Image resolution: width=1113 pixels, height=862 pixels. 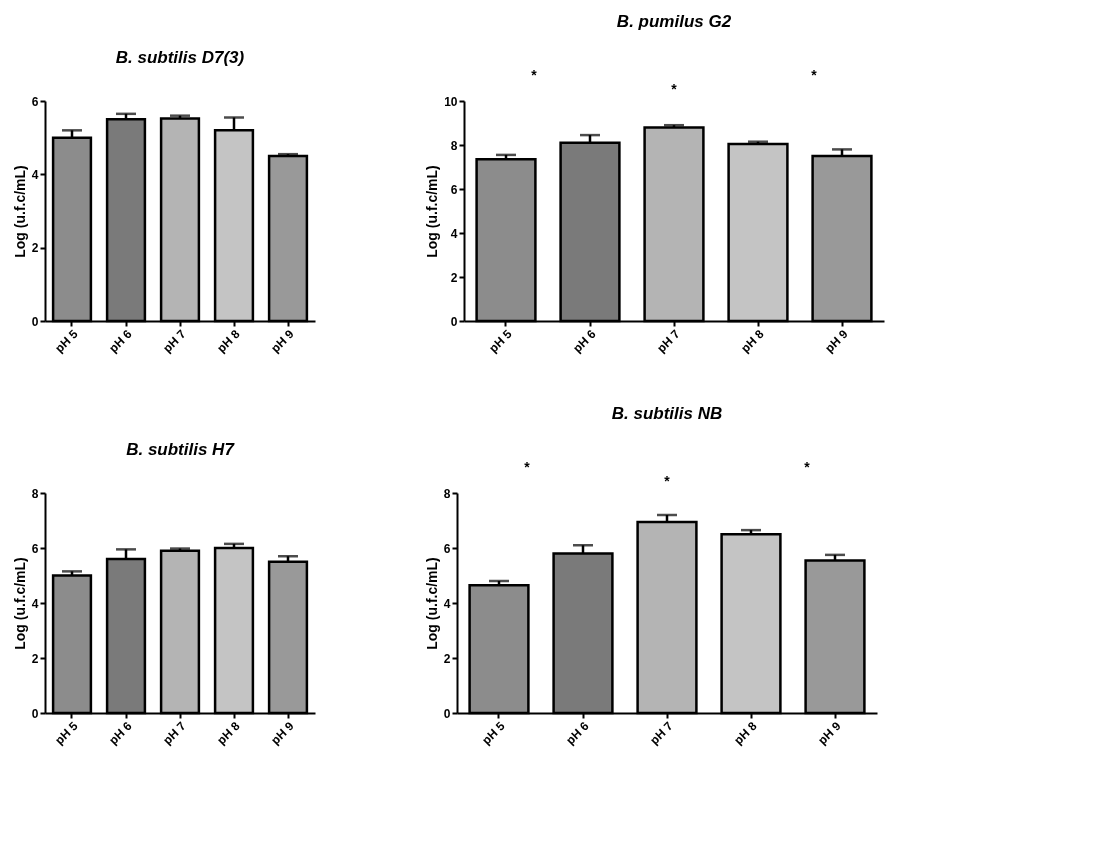 What do you see at coordinates (180, 57) in the screenshot?
I see `chart-title: B. subtilis D7(3)` at bounding box center [180, 57].